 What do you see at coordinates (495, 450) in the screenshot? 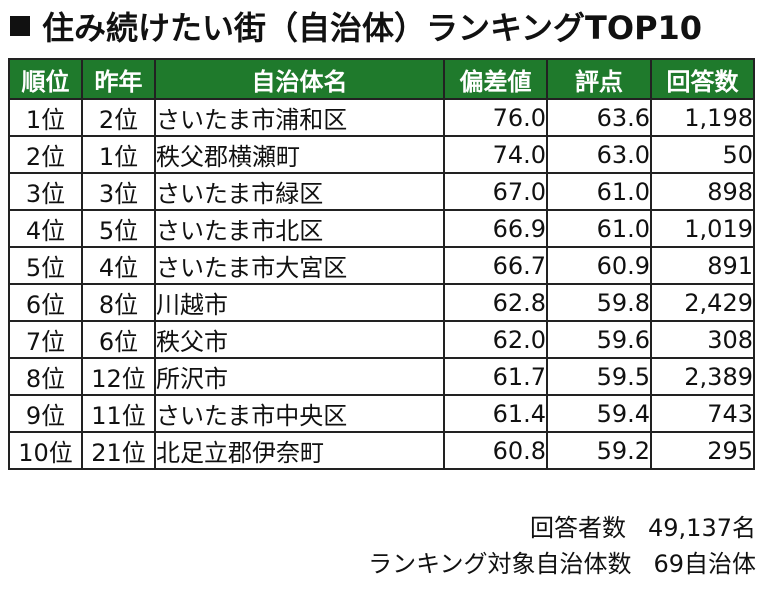
I see `cell-deviation: 60.8` at bounding box center [495, 450].